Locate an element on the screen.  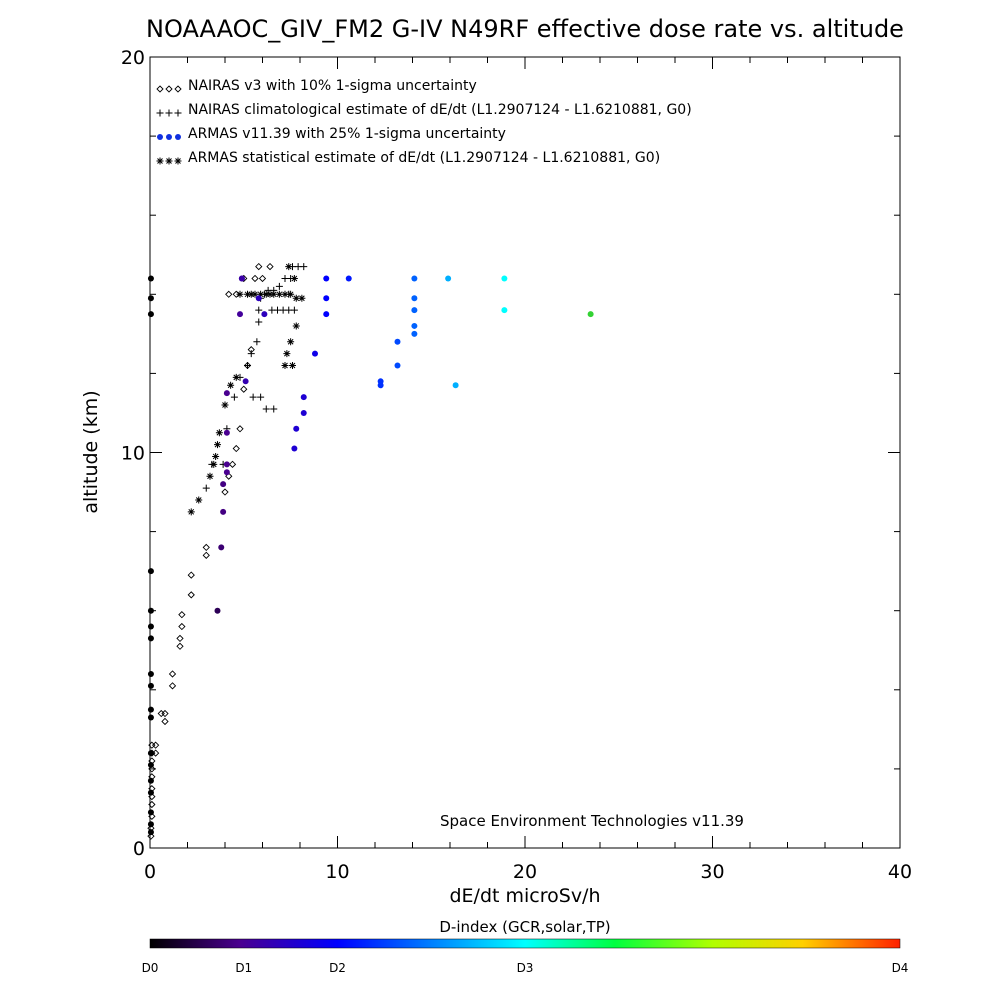
colorbar-tick-label: D3 is located at coordinates (525, 968).